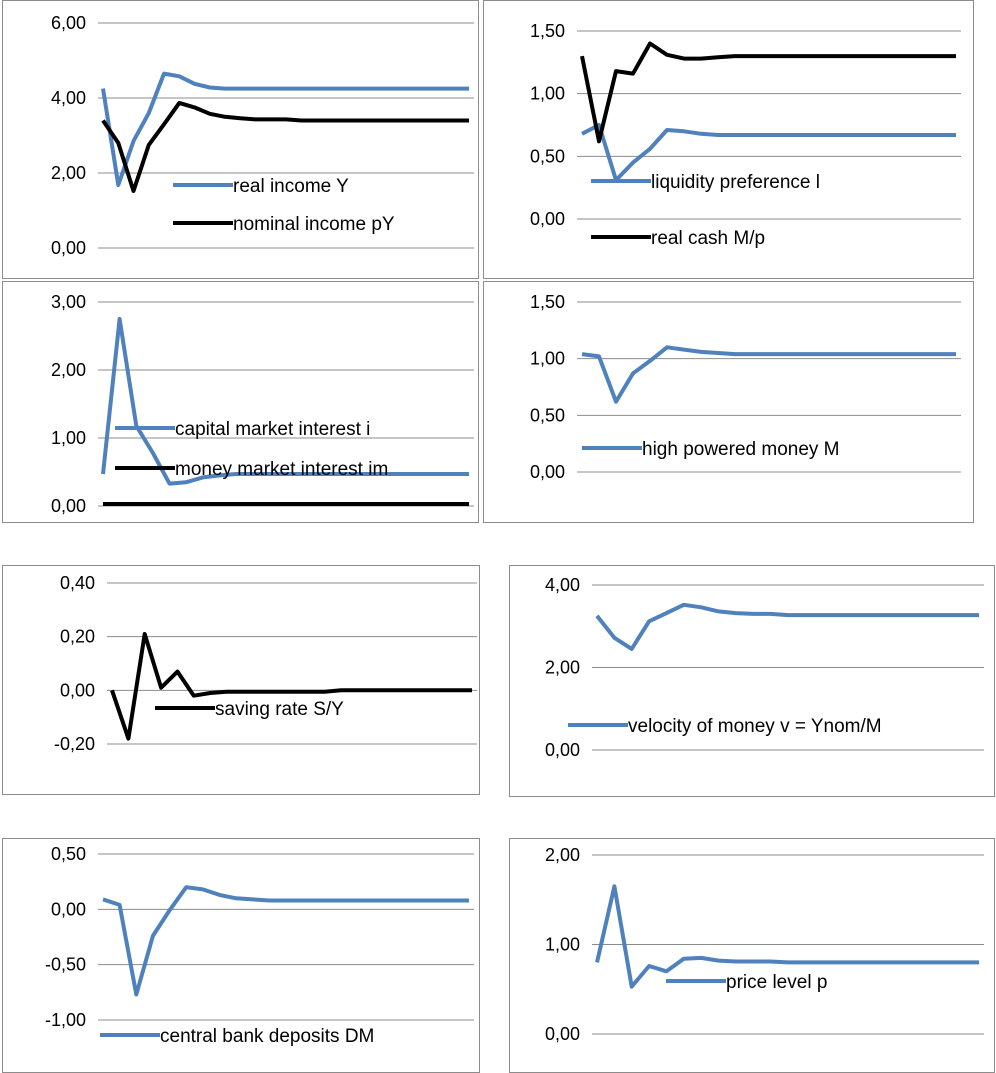  I want to click on line-chart: 0,00 1,00 2,00 price level p, so click(764, 944).